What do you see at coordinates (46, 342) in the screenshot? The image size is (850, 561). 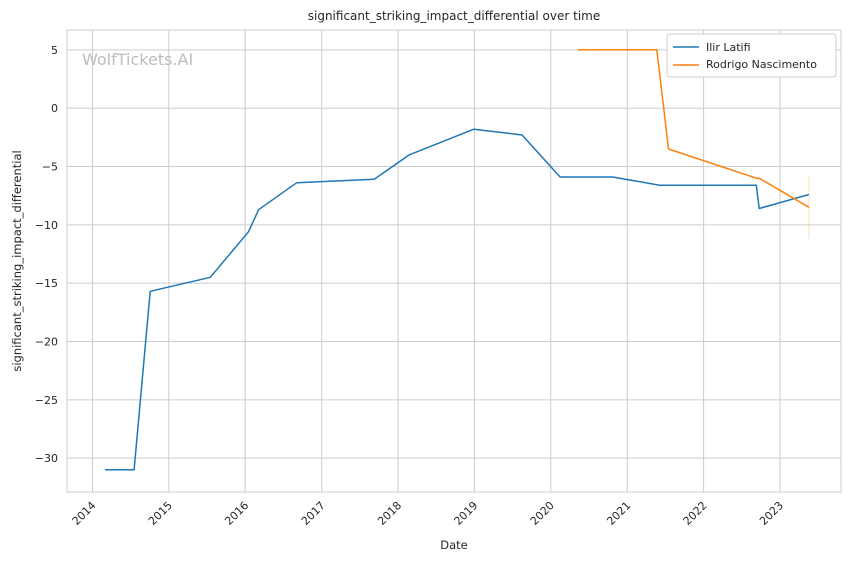 I see `y-tick-label: −20` at bounding box center [46, 342].